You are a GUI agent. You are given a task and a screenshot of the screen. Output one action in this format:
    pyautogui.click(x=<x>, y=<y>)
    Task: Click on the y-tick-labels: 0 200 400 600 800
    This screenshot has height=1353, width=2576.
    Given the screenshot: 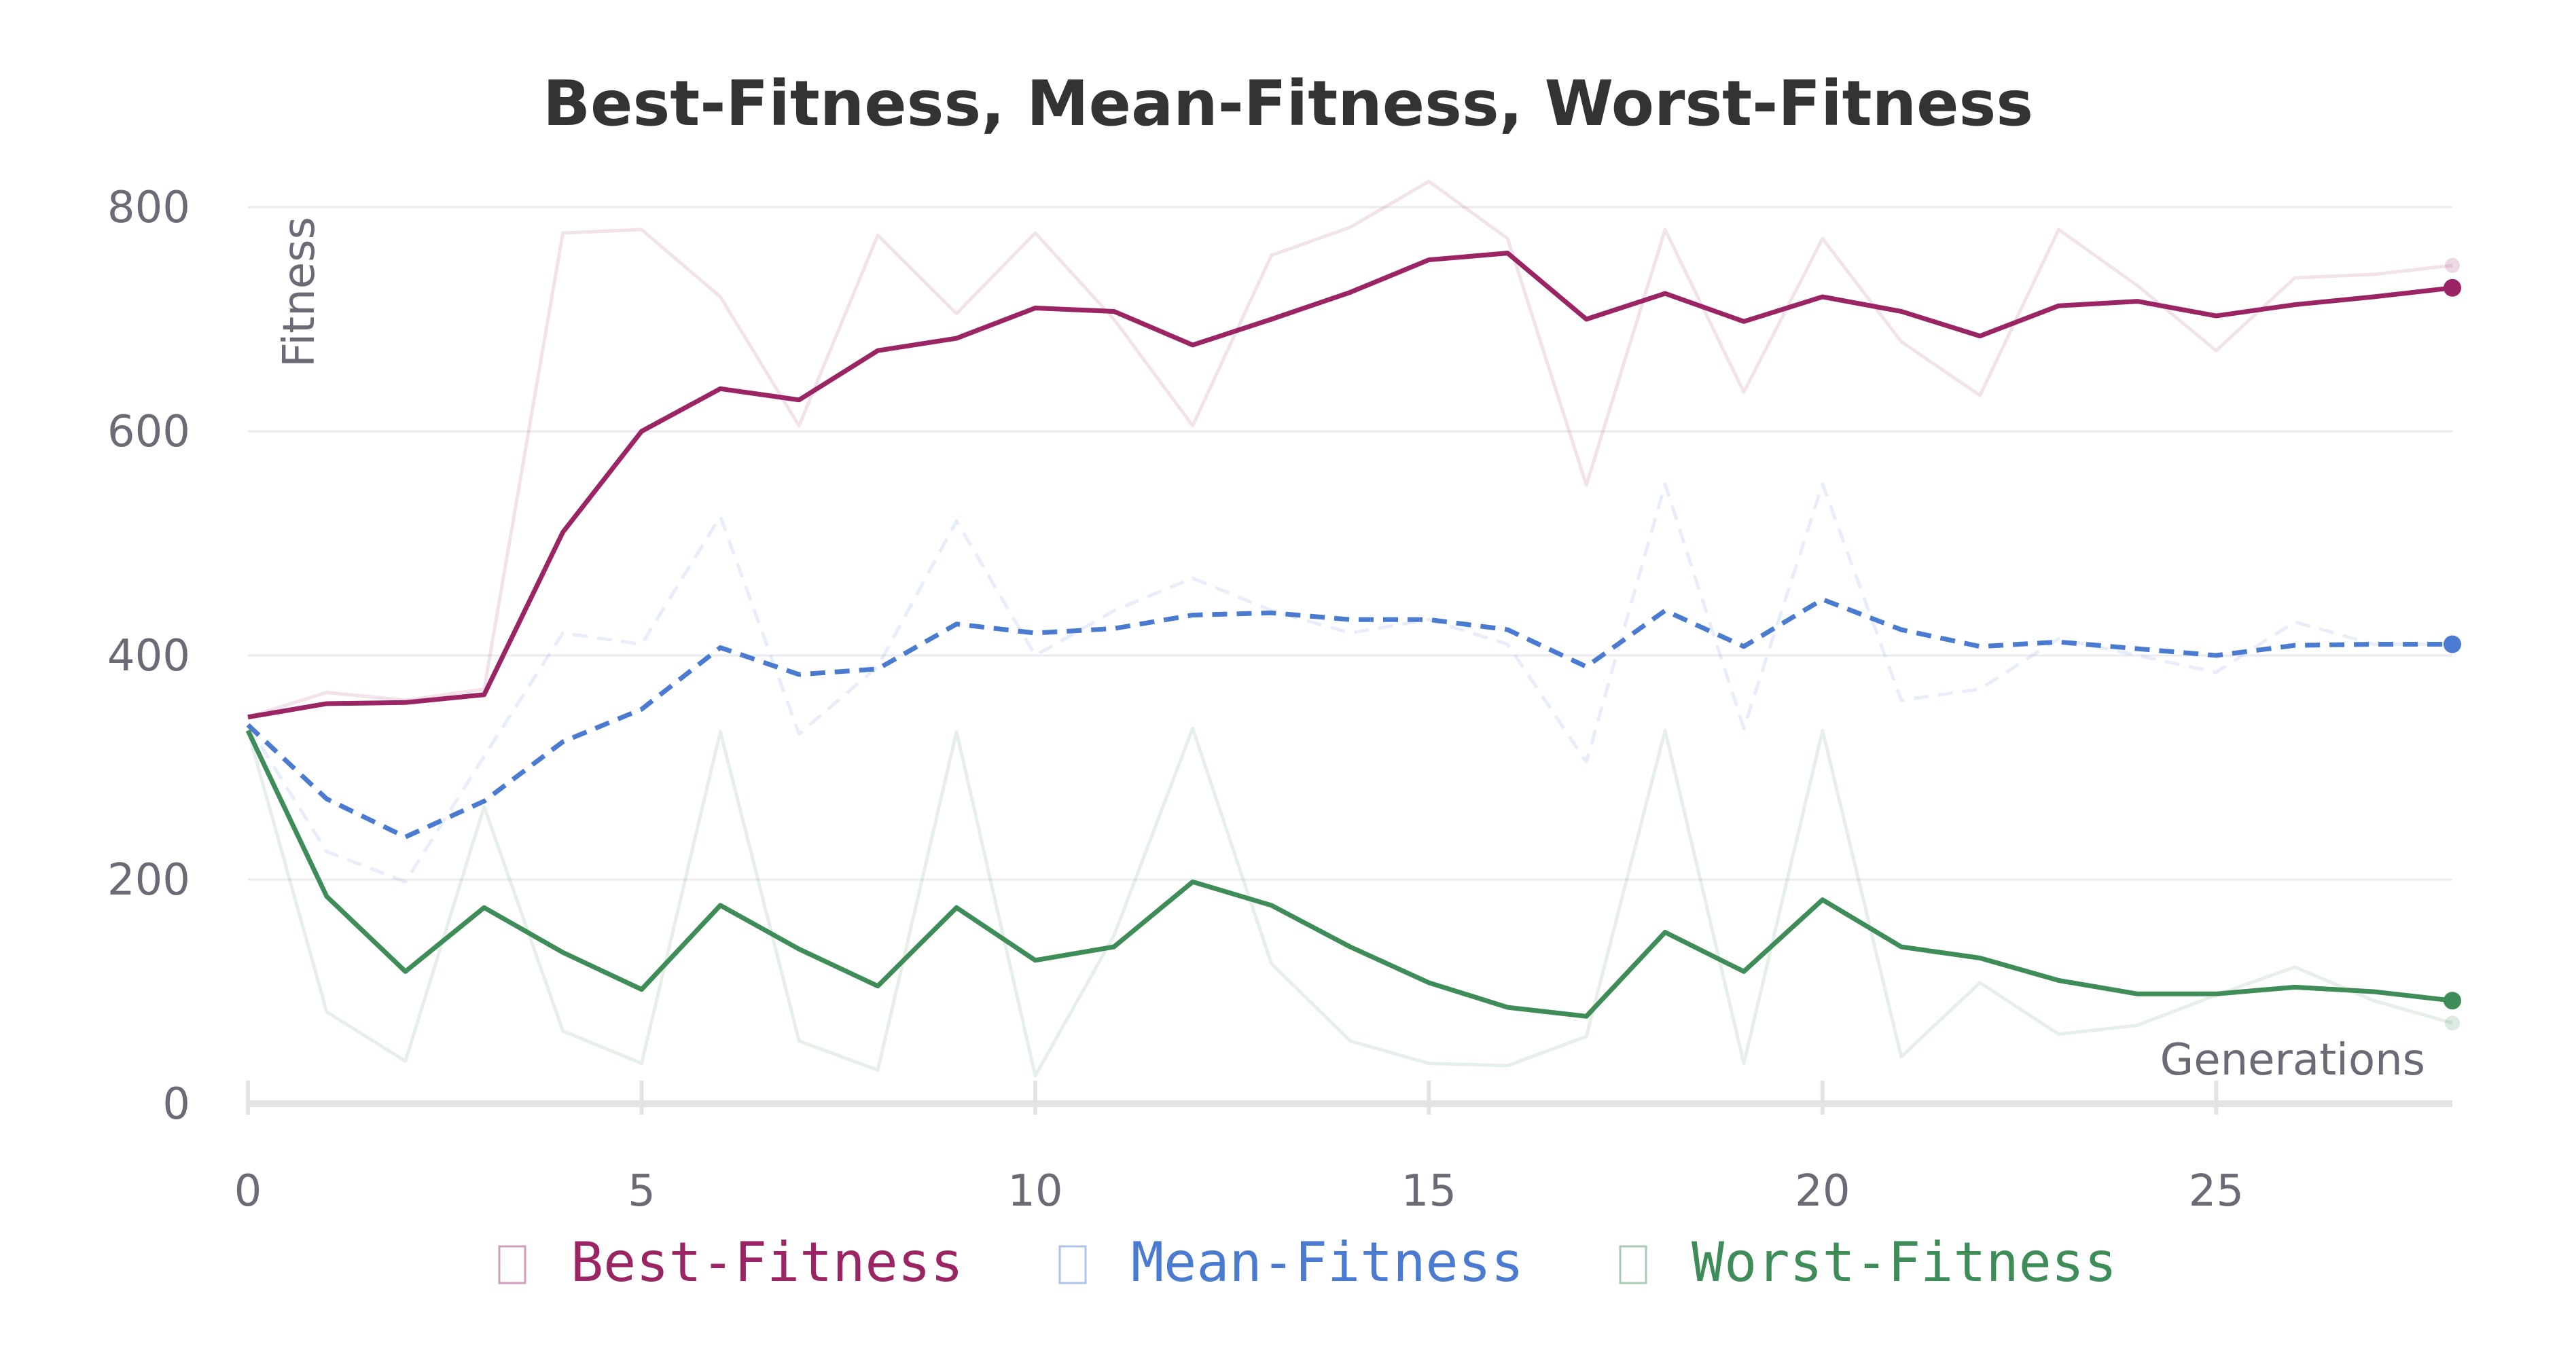 What is the action you would take?
    pyautogui.click(x=148, y=656)
    